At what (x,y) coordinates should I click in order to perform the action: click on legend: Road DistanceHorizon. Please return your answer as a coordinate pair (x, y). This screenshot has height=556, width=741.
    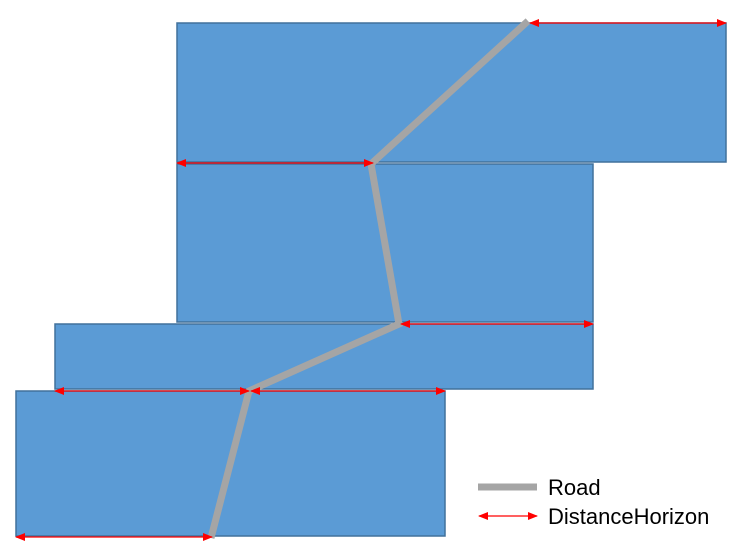
    Looking at the image, I should click on (593, 502).